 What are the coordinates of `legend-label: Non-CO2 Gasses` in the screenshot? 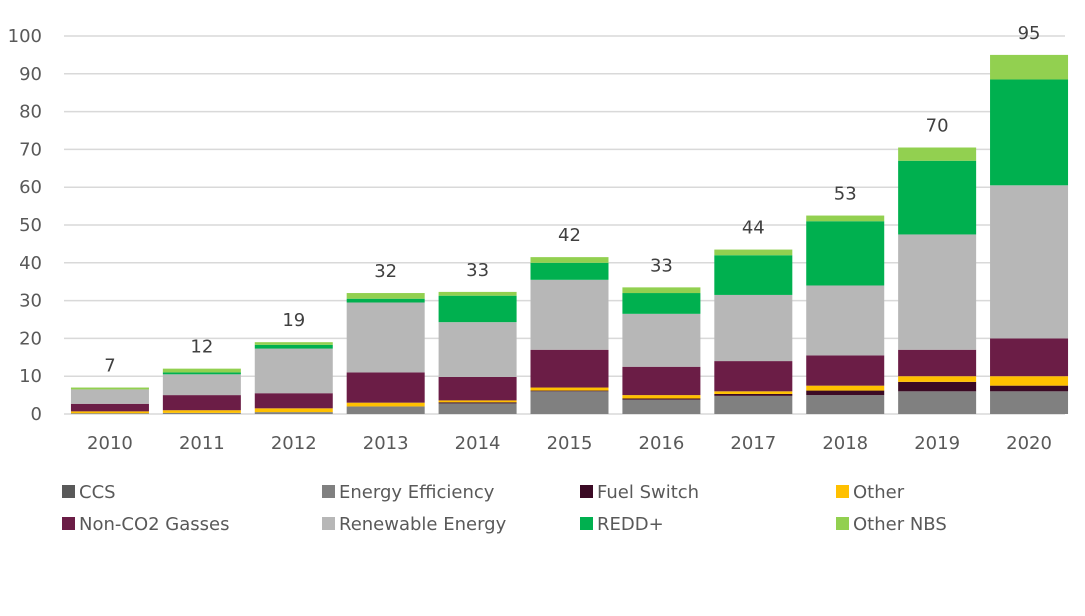 It's located at (154, 524).